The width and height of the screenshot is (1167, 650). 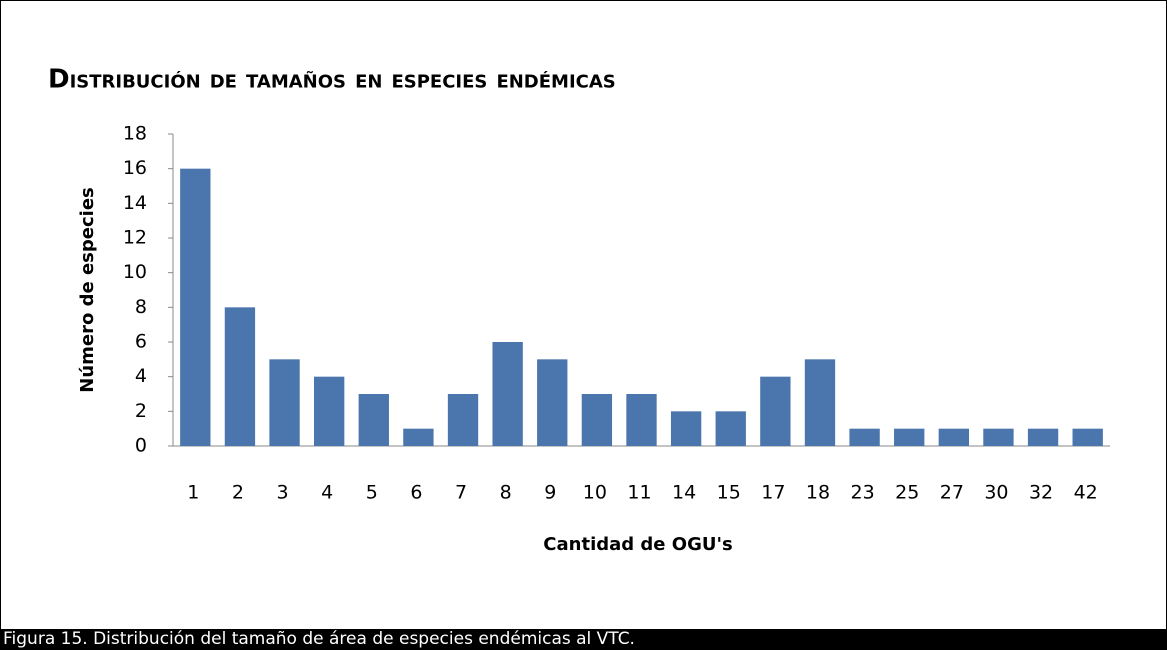 What do you see at coordinates (1041, 493) in the screenshot?
I see `x-tick-label: 32` at bounding box center [1041, 493].